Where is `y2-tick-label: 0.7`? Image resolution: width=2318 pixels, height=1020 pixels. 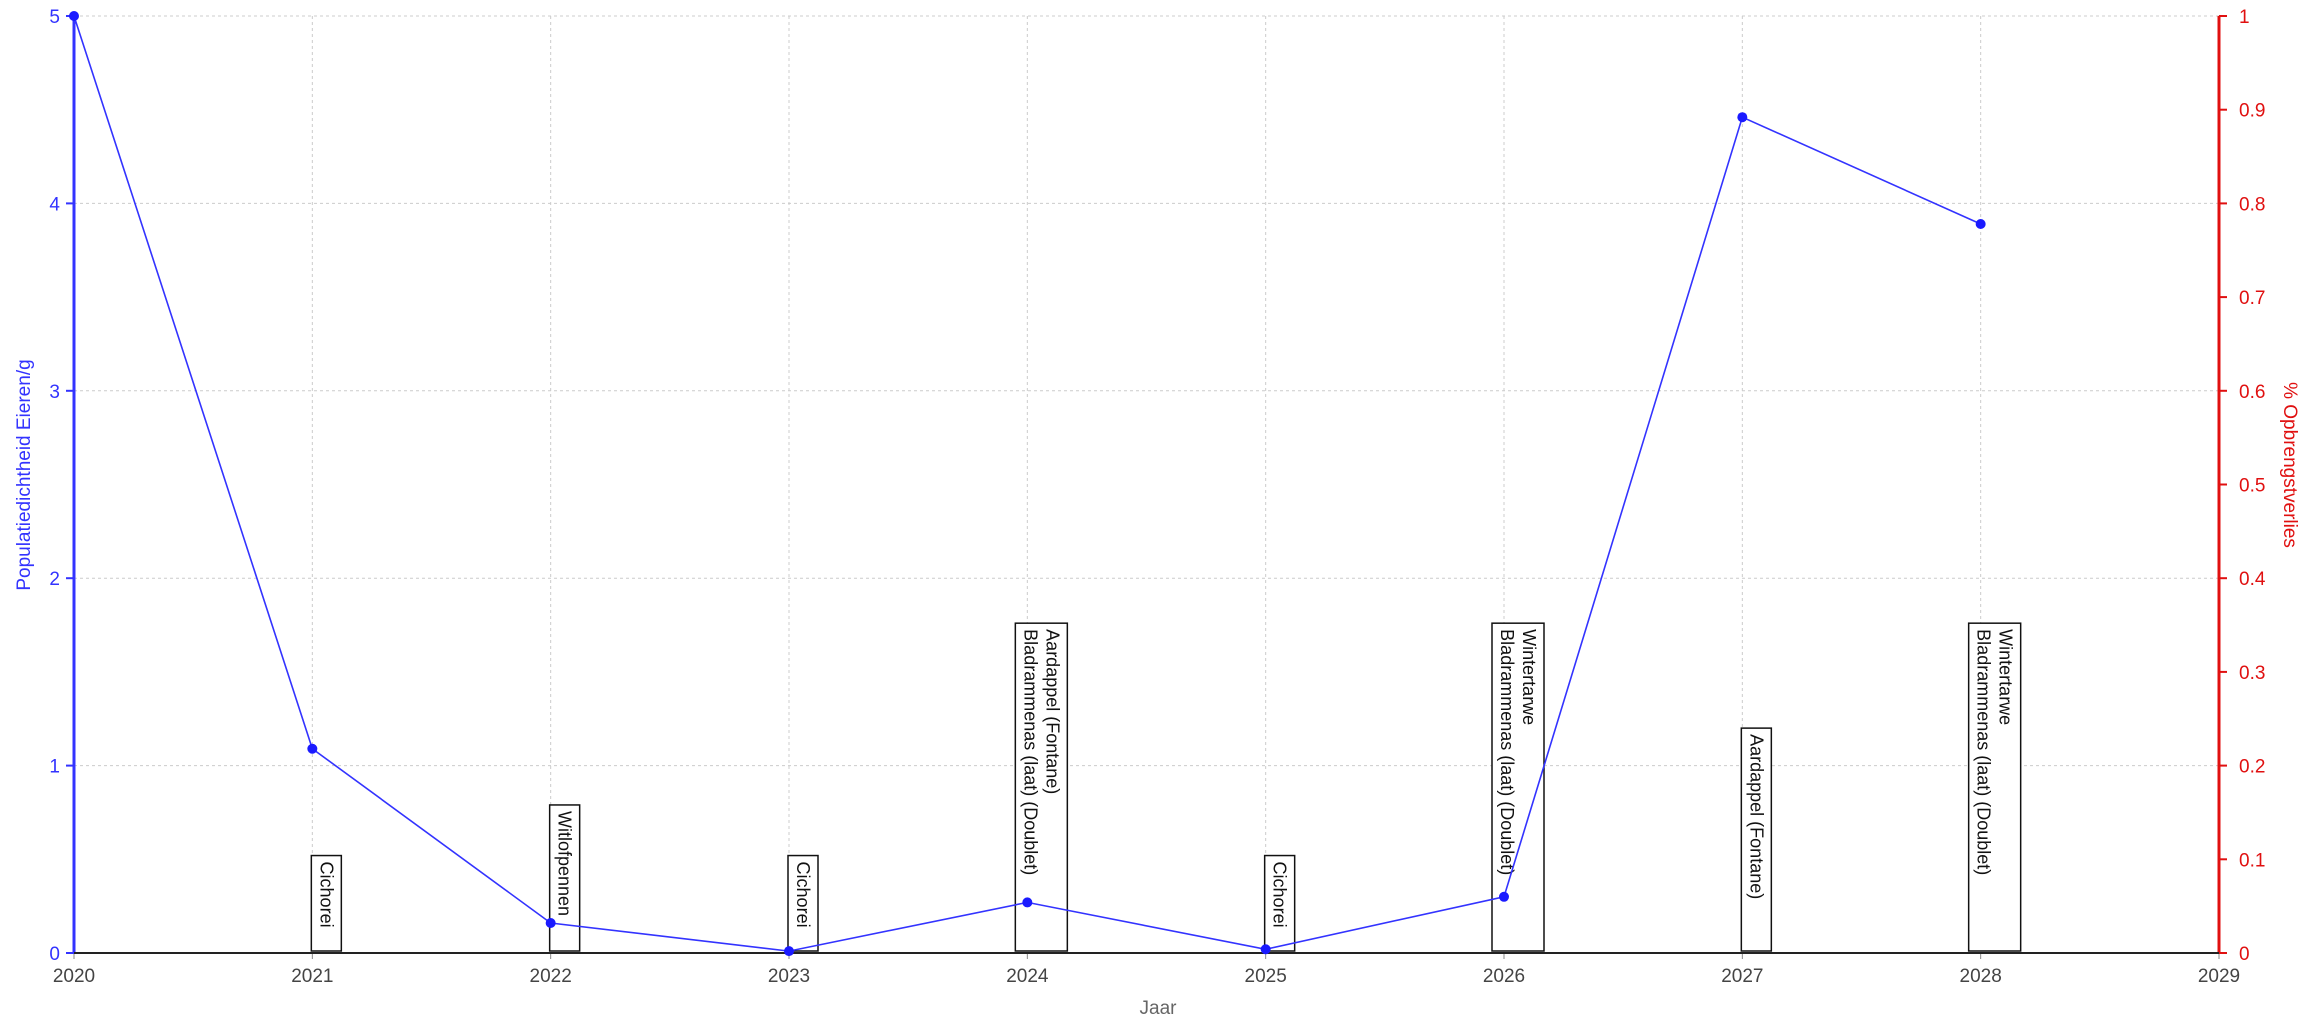
y2-tick-label: 0.7 is located at coordinates (2252, 298).